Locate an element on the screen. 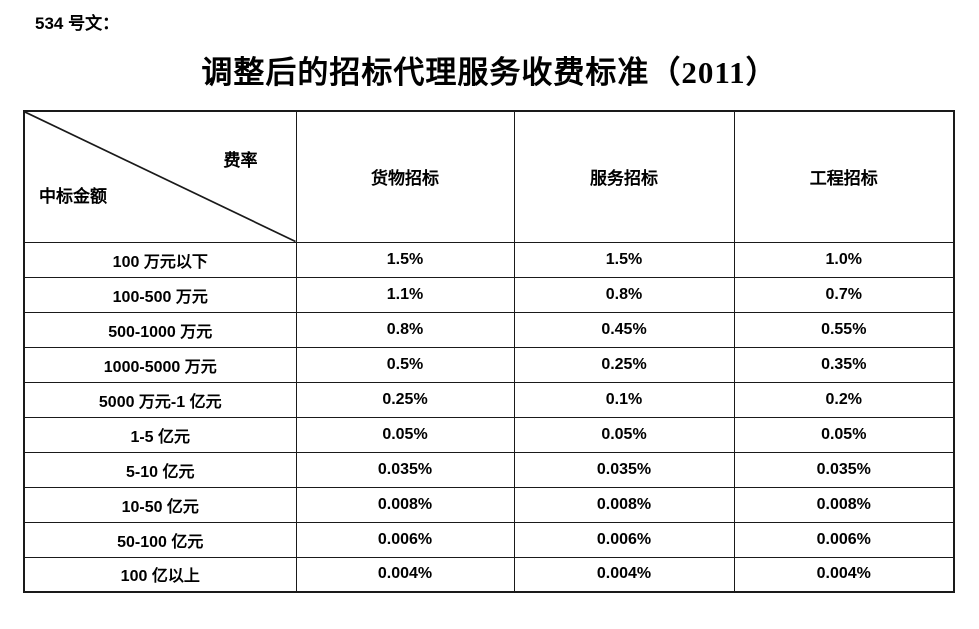 This screenshot has width=979, height=629. row-label: 1-5 亿元 is located at coordinates (160, 434).